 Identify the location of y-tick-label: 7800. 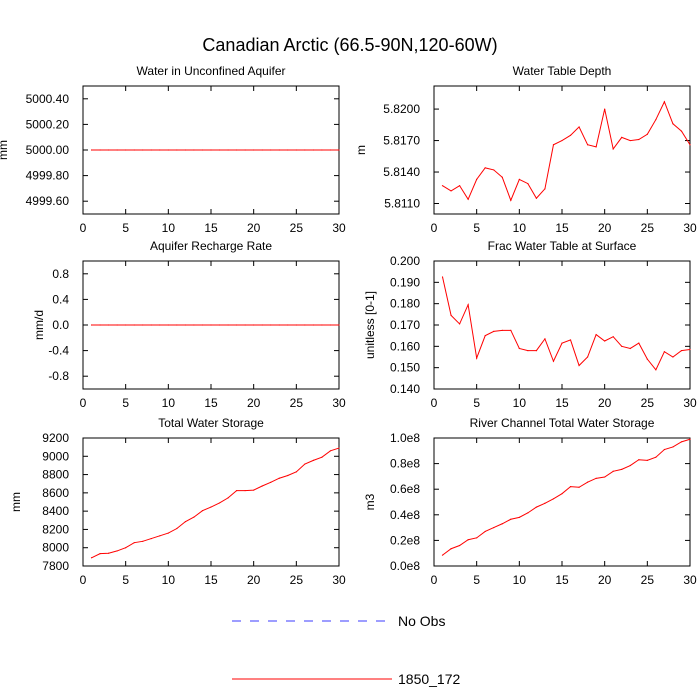
(55, 566).